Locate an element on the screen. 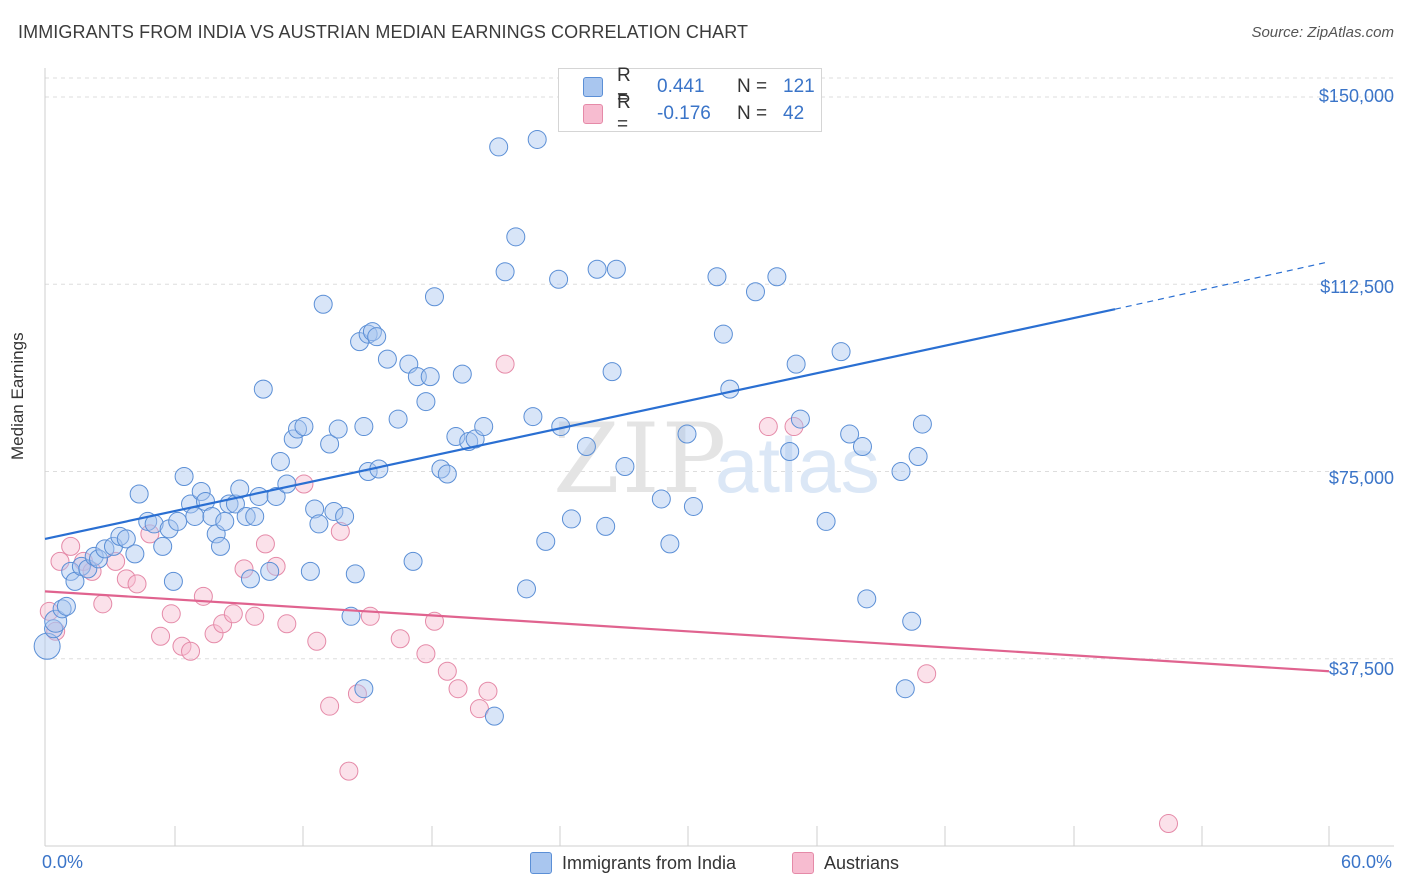  legend-label-india: Immigrants from India is located at coordinates (649, 862).